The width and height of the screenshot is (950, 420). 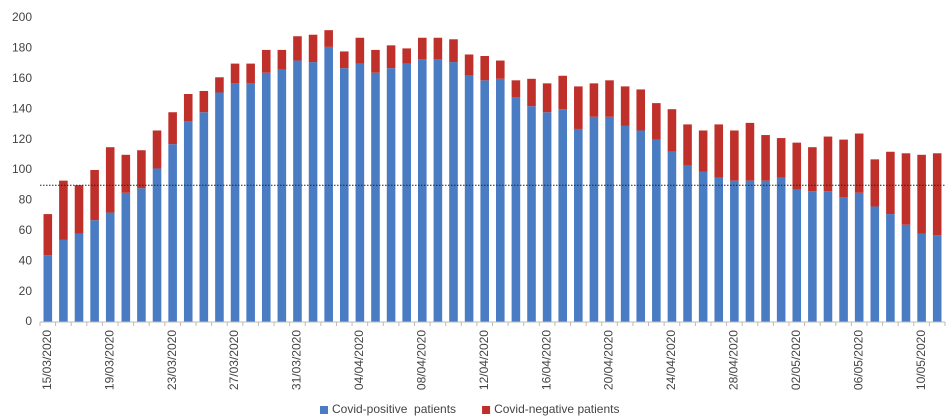 What do you see at coordinates (22, 48) in the screenshot?
I see `y-tick-label: 180` at bounding box center [22, 48].